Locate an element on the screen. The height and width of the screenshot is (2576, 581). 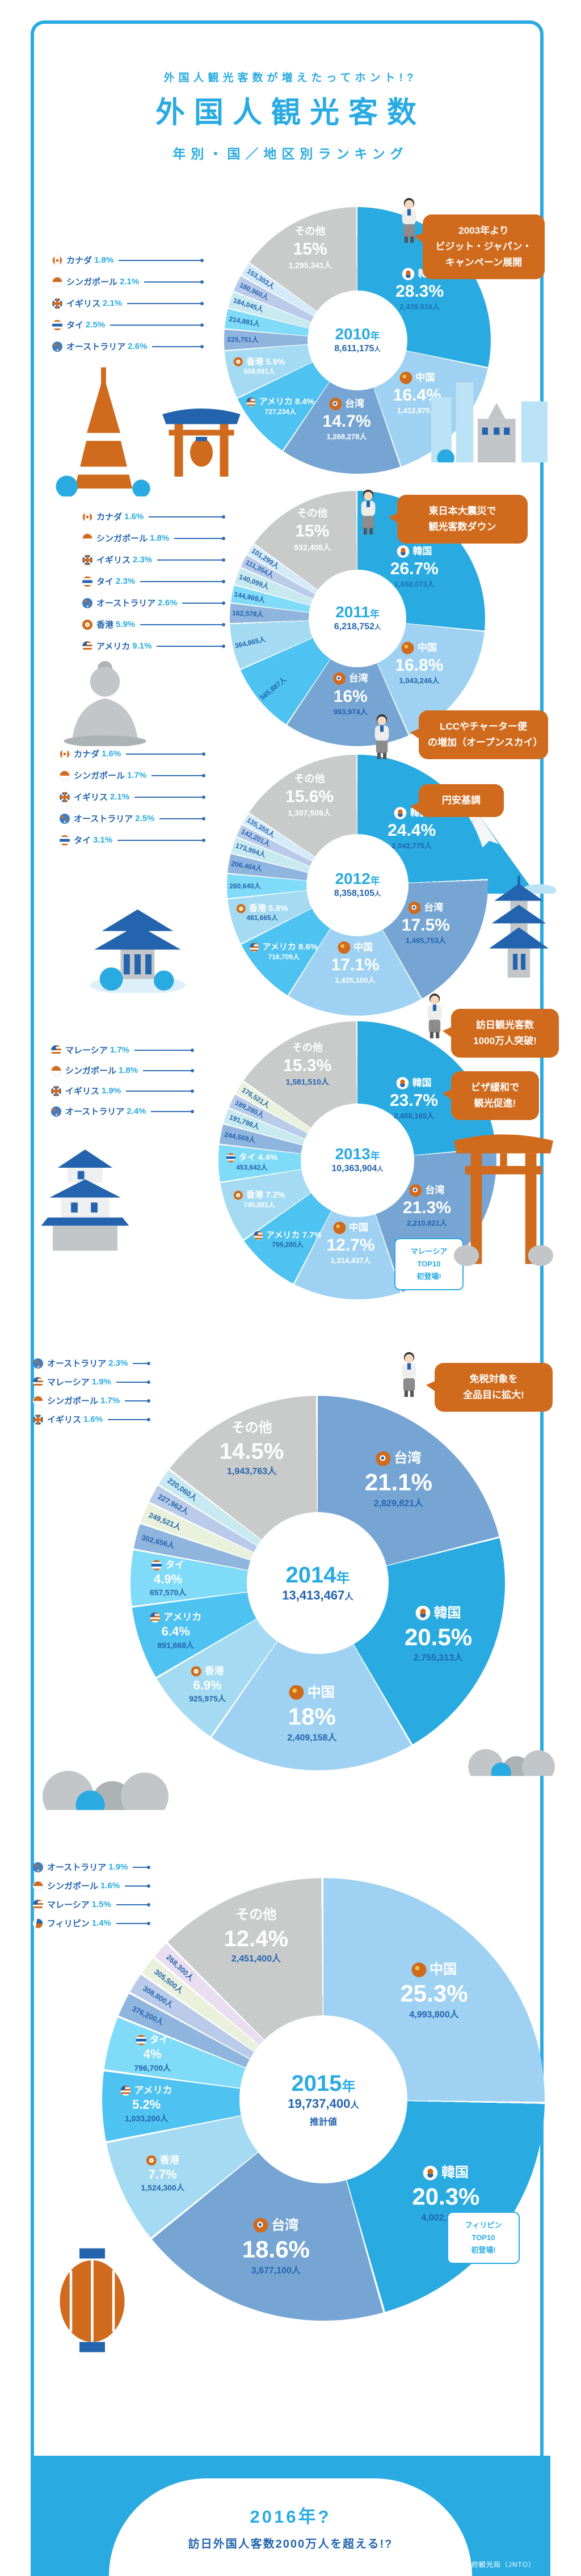
flag-philippines-icon is located at coordinates (38, 1923).